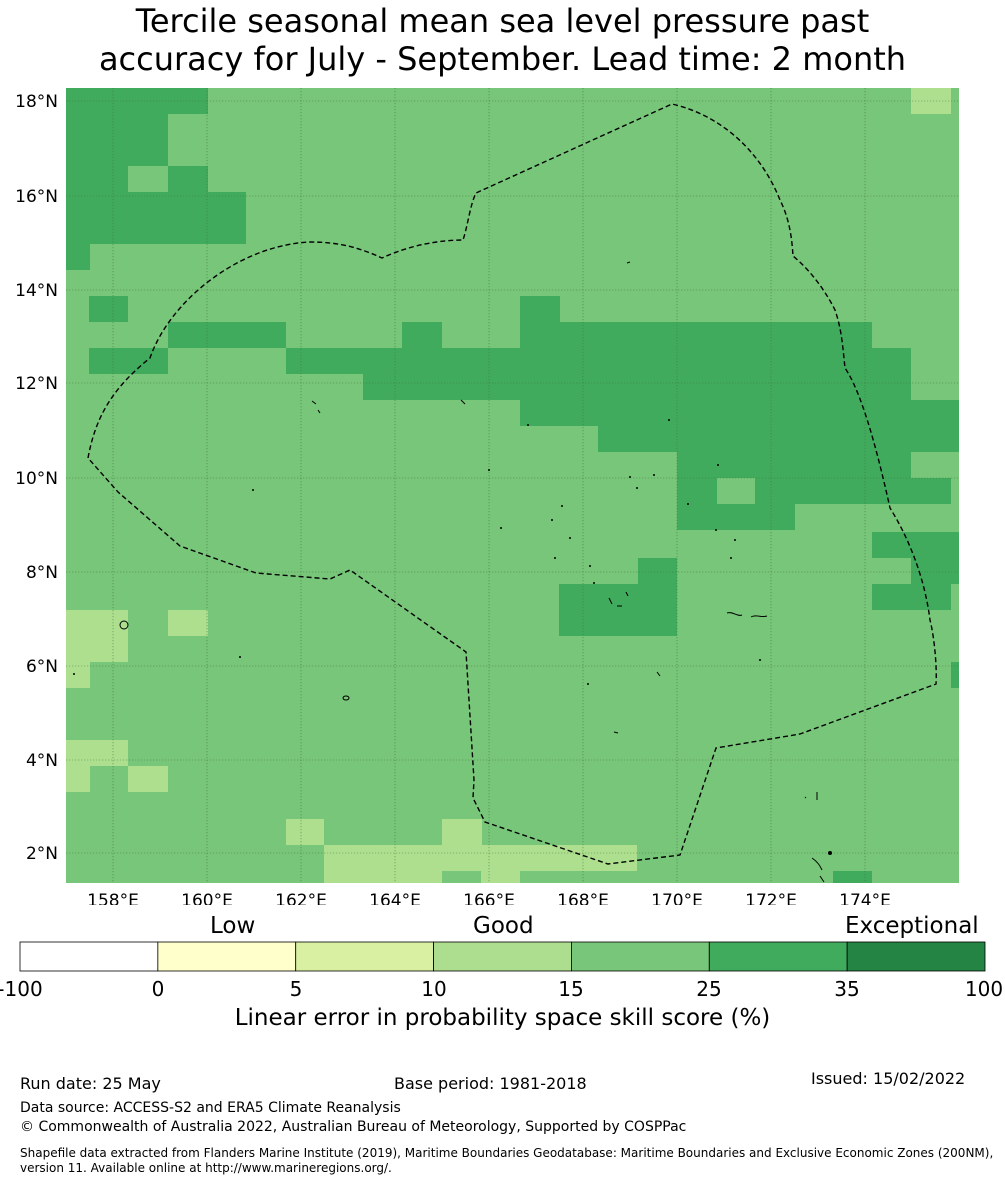  Describe the element at coordinates (21, 989) in the screenshot. I see `colorbar-tick: -100` at that location.